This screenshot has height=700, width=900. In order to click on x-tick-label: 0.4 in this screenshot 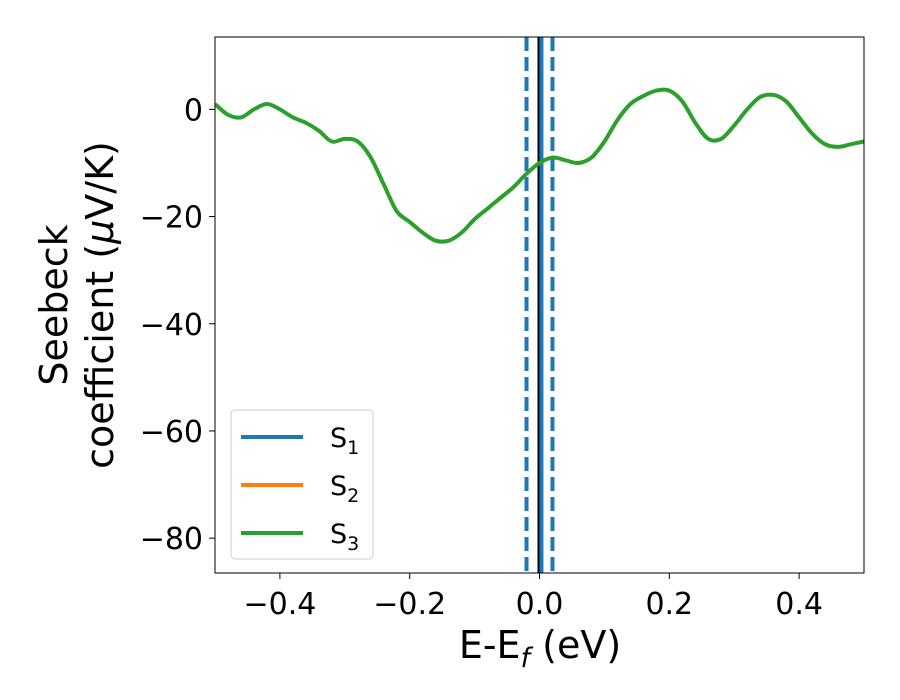, I will do `click(799, 604)`.